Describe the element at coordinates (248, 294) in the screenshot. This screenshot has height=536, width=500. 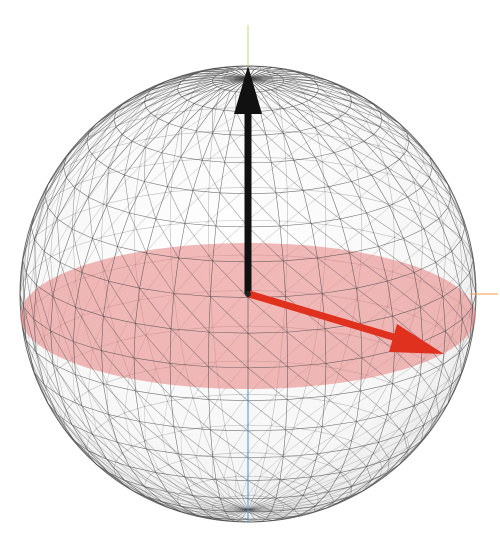
I see `sphere-origin` at that location.